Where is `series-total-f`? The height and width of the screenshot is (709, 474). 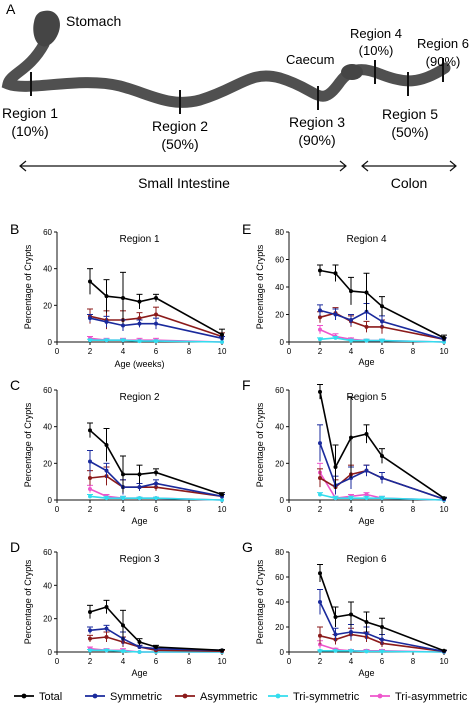 series-total-f is located at coordinates (382, 442).